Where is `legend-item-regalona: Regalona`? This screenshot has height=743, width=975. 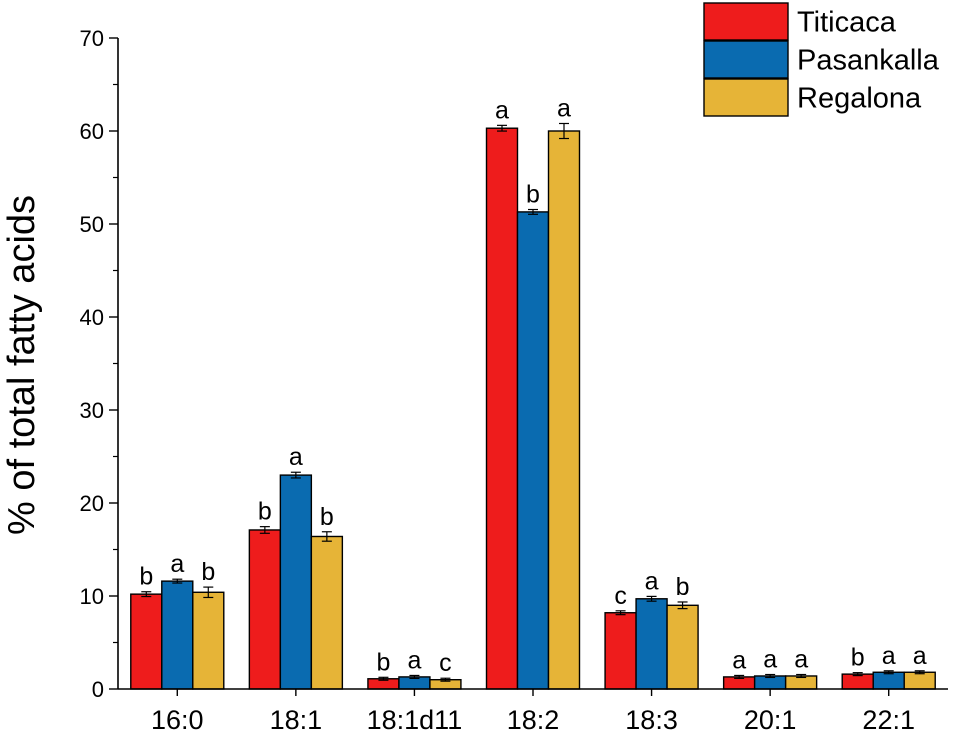 legend-item-regalona: Regalona is located at coordinates (812, 97).